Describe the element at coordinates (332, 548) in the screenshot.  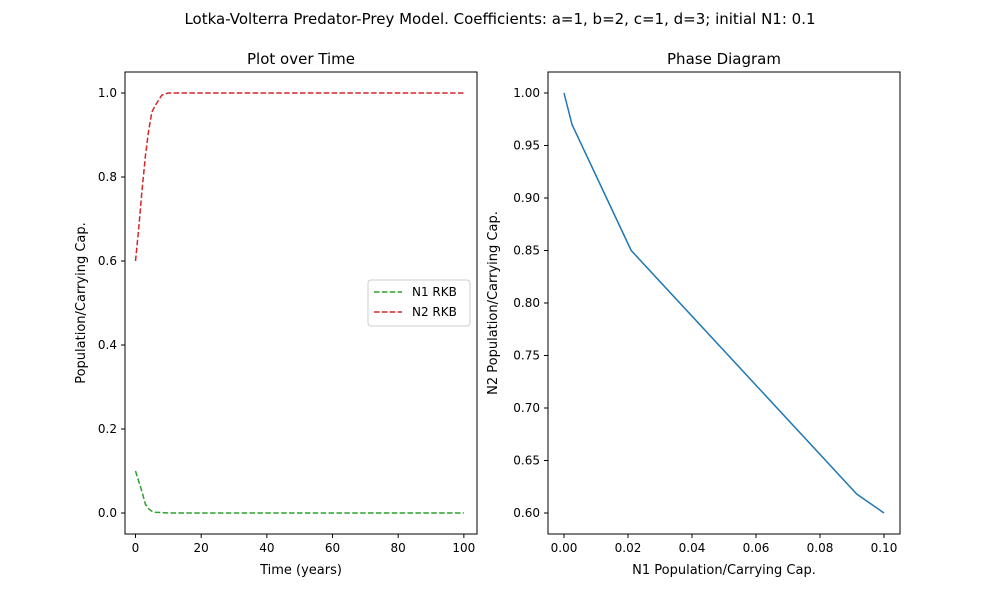
I see `time-plot-x-tick-label: 60` at that location.